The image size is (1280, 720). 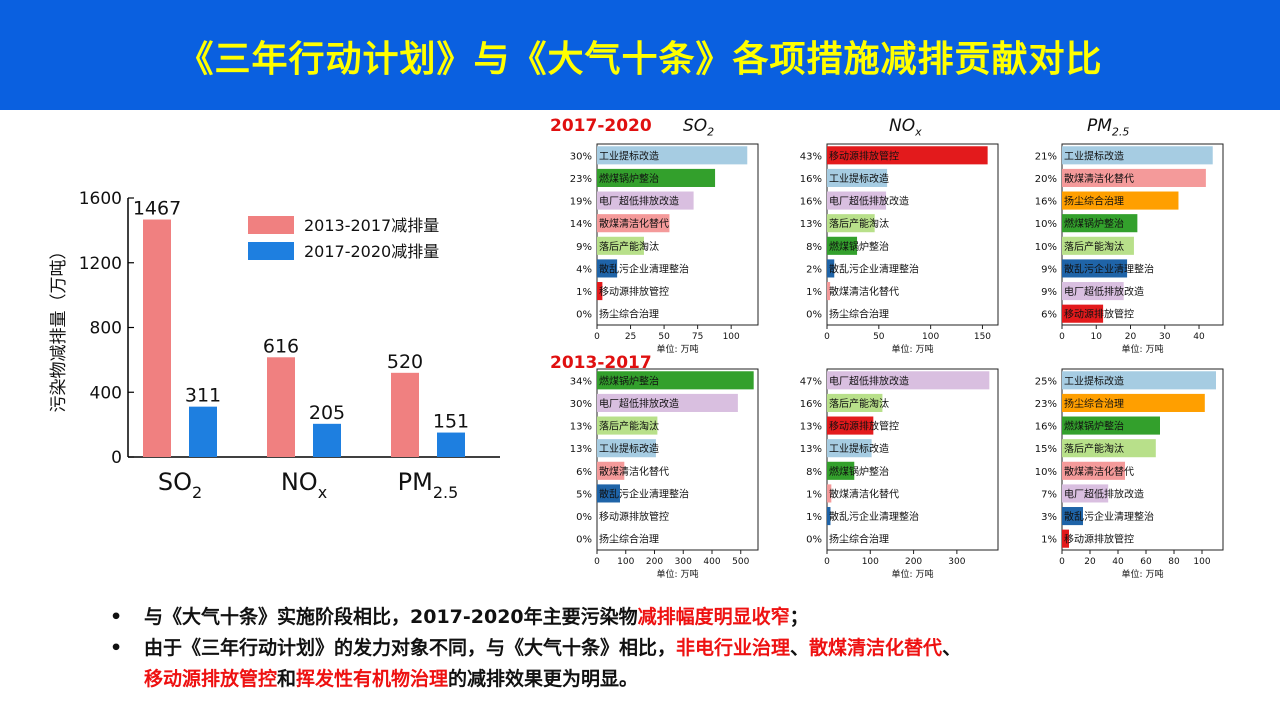 I want to click on bar-percent-label: 19%, so click(x=581, y=202).